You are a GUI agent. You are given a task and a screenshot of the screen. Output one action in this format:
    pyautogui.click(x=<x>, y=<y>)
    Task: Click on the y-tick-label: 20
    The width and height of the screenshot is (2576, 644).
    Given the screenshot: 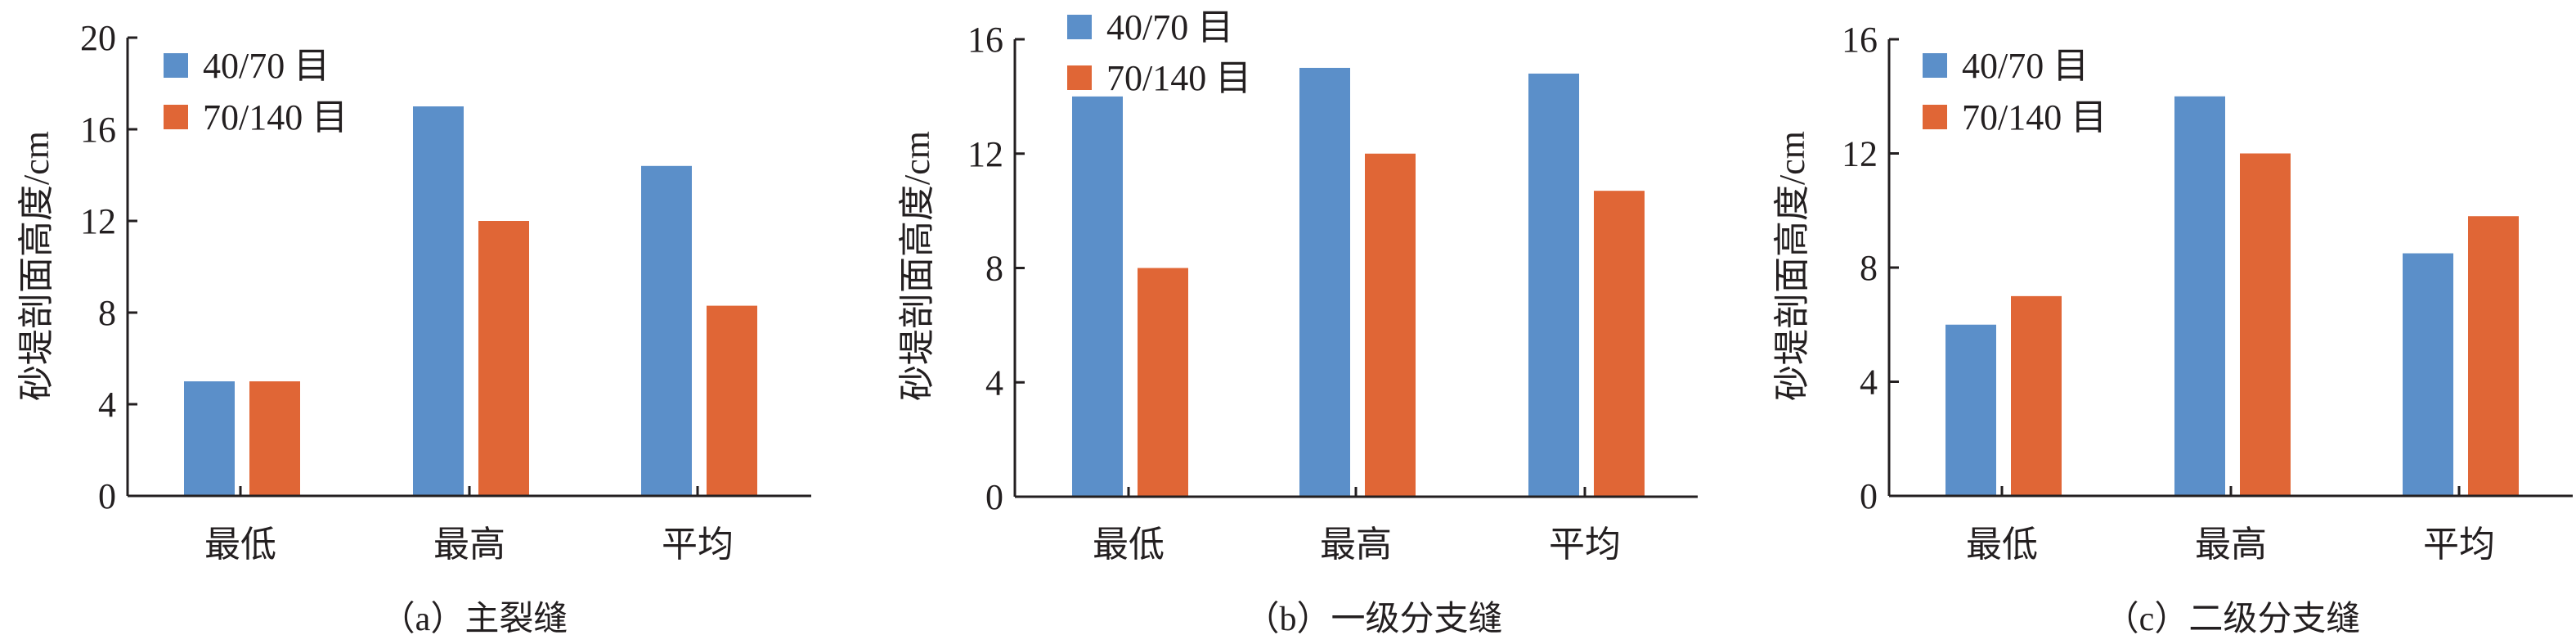 What is the action you would take?
    pyautogui.click(x=98, y=38)
    